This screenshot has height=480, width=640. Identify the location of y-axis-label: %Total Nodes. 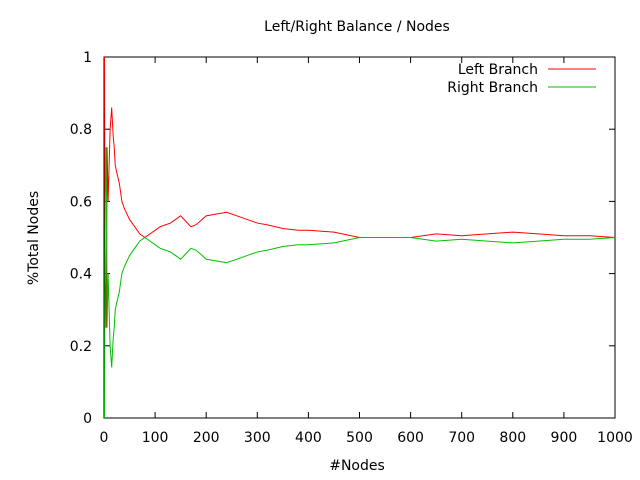
(34, 238).